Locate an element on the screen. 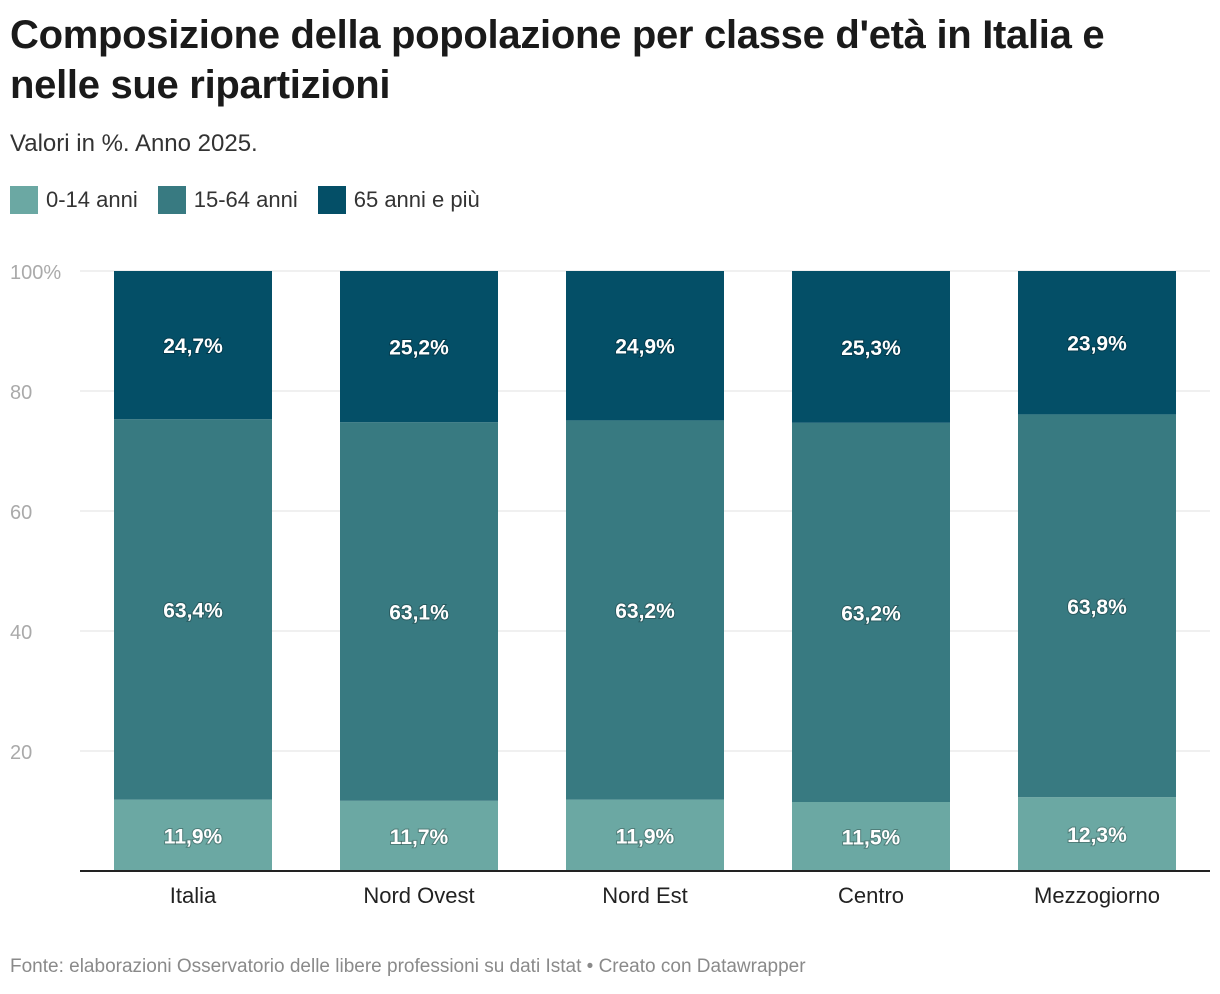 This screenshot has height=994, width=1220. data-label-15-64: 63,1% is located at coordinates (419, 613).